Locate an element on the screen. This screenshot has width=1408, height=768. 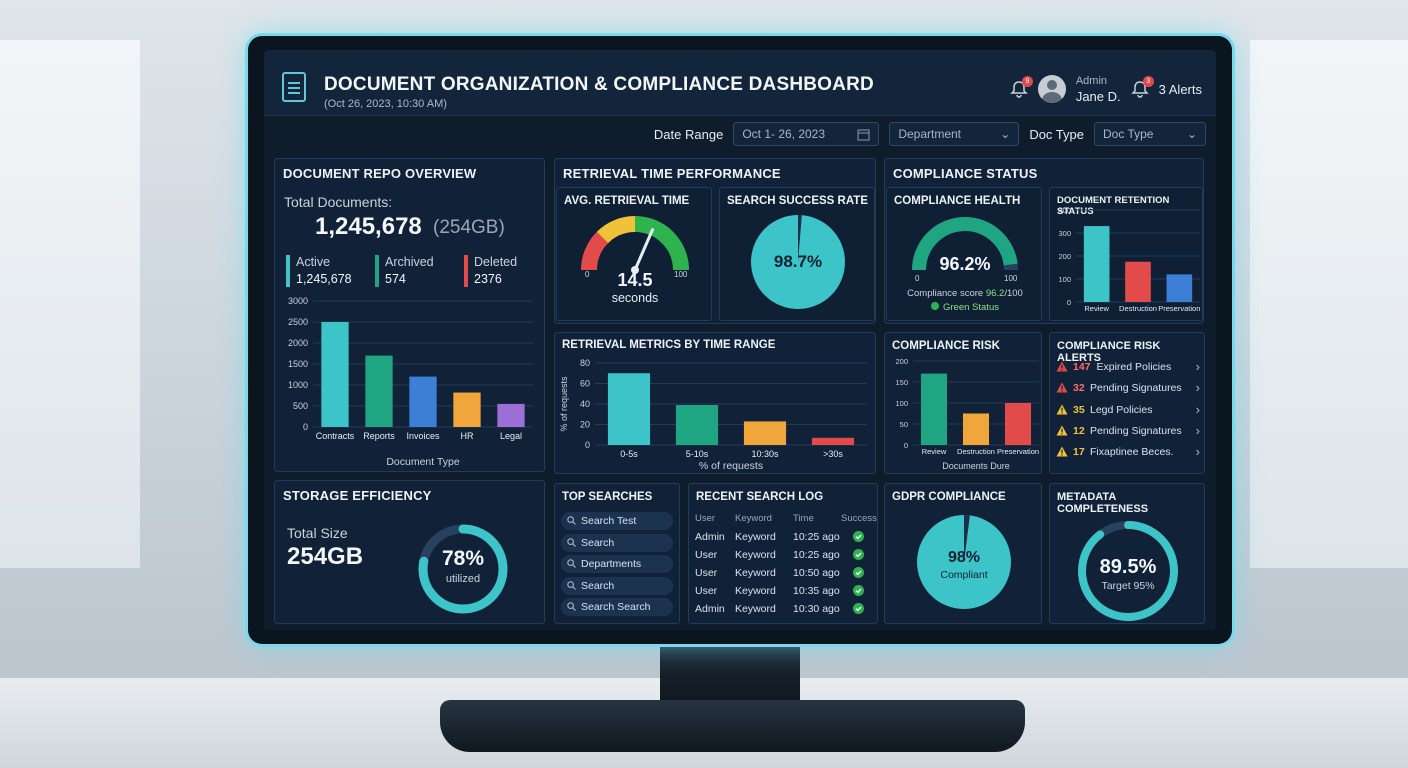
y-tick-label: 80 is located at coordinates (585, 363).